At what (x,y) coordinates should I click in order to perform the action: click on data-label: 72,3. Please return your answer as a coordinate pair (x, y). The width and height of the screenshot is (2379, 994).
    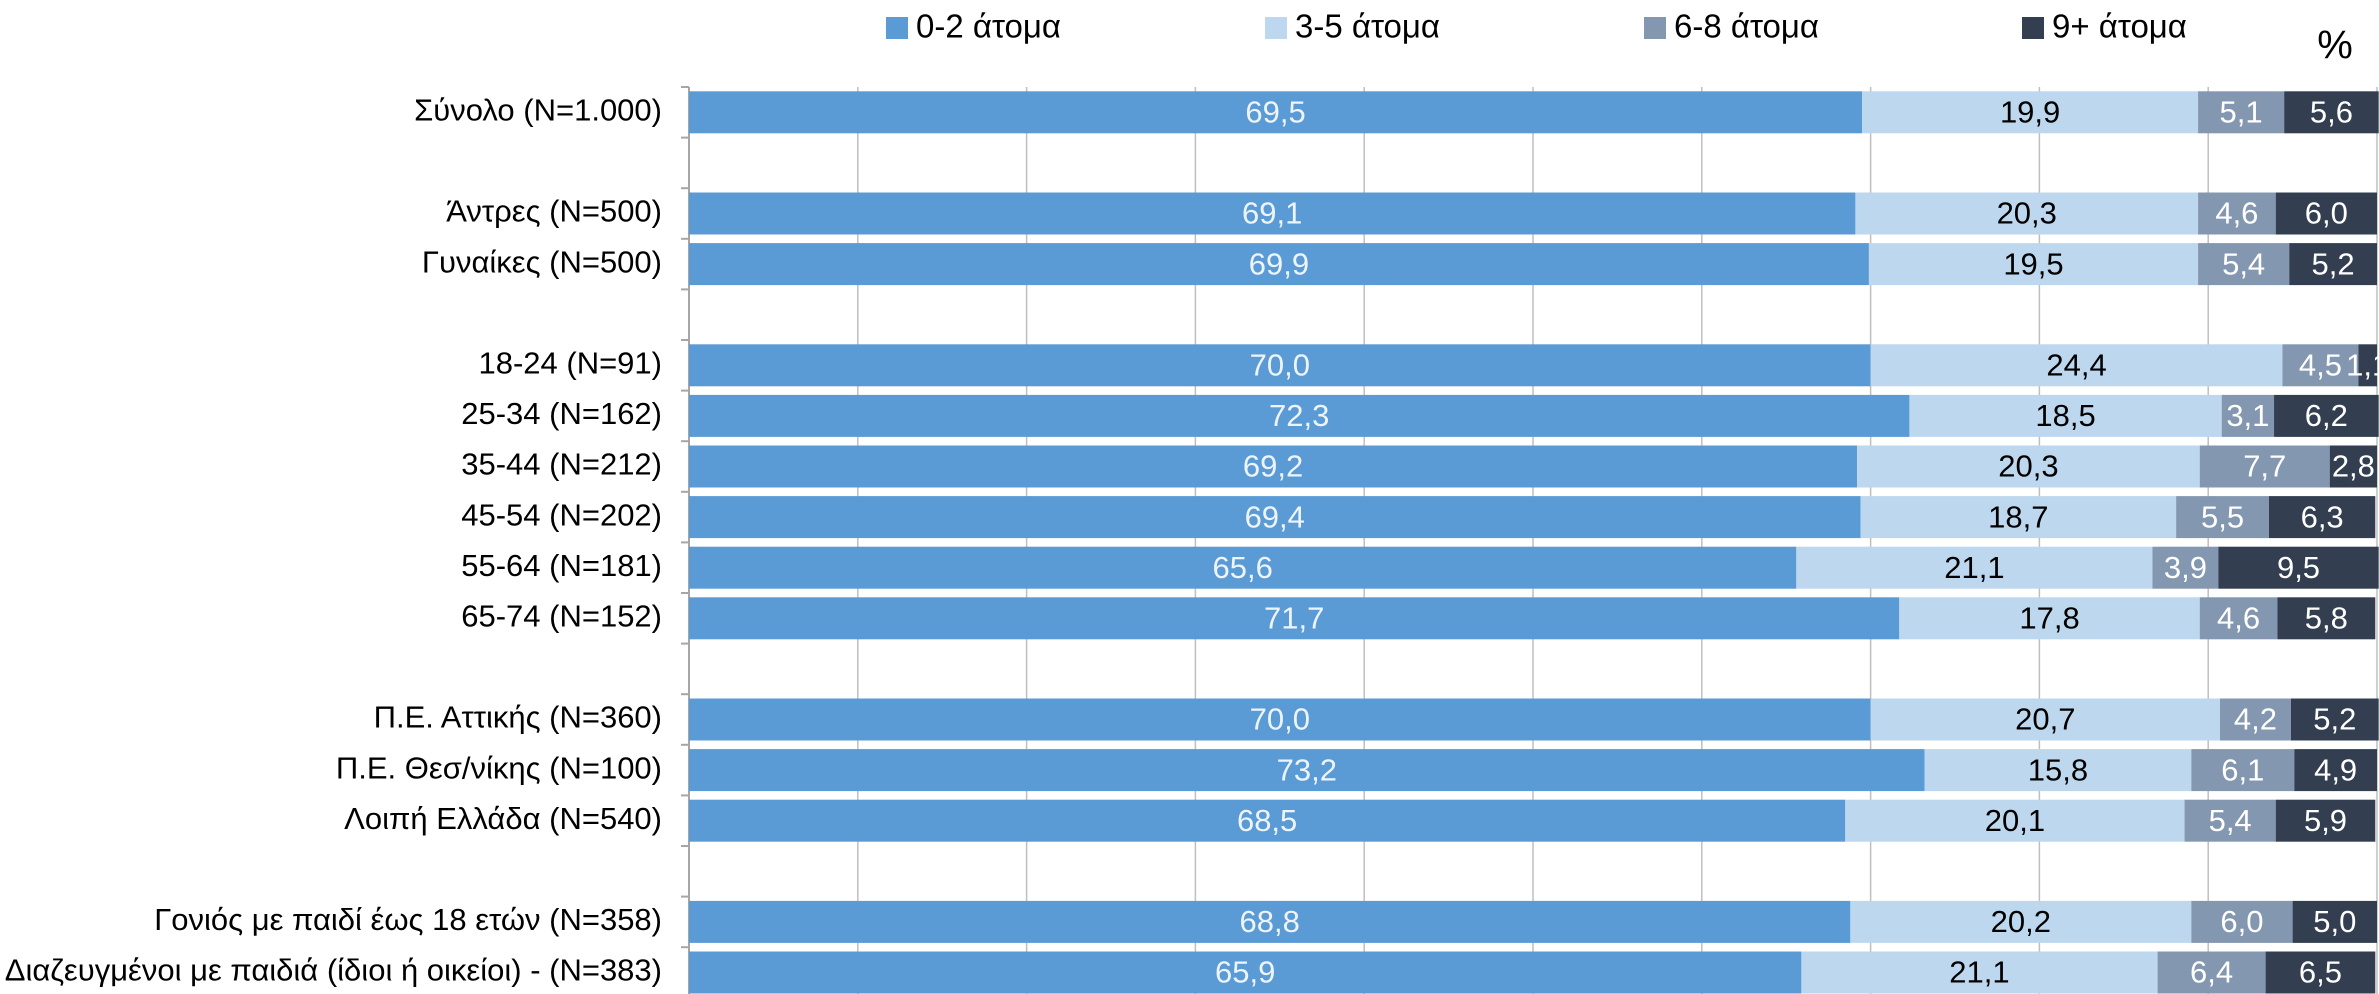
    Looking at the image, I should click on (1299, 415).